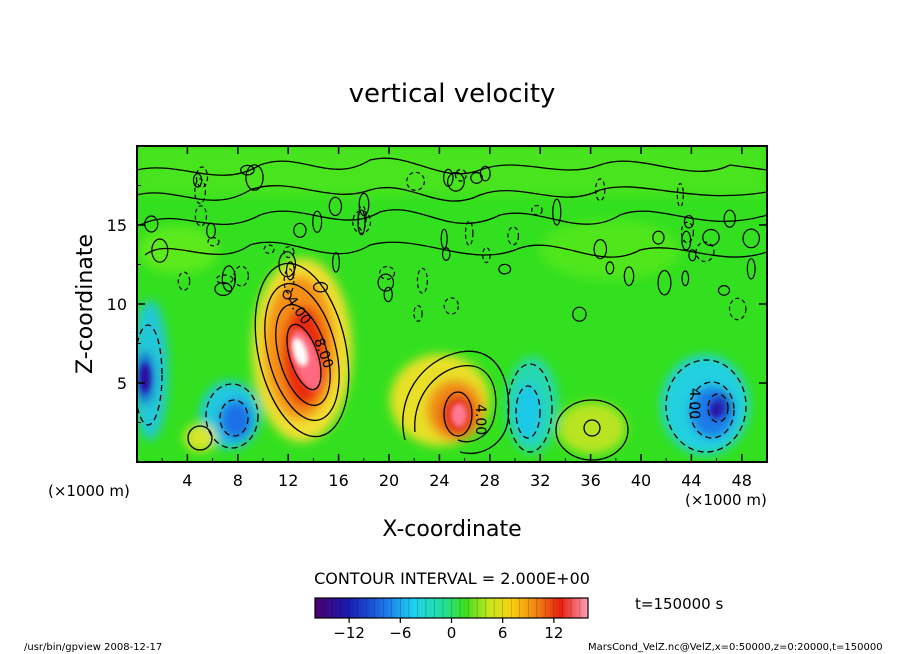 The image size is (904, 654). Describe the element at coordinates (187, 480) in the screenshot. I see `x-tick-label: 4` at that location.